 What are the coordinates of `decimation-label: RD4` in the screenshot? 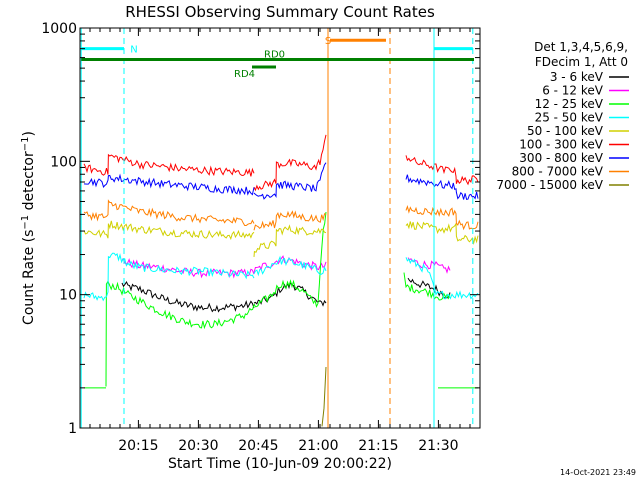 It's located at (244, 74).